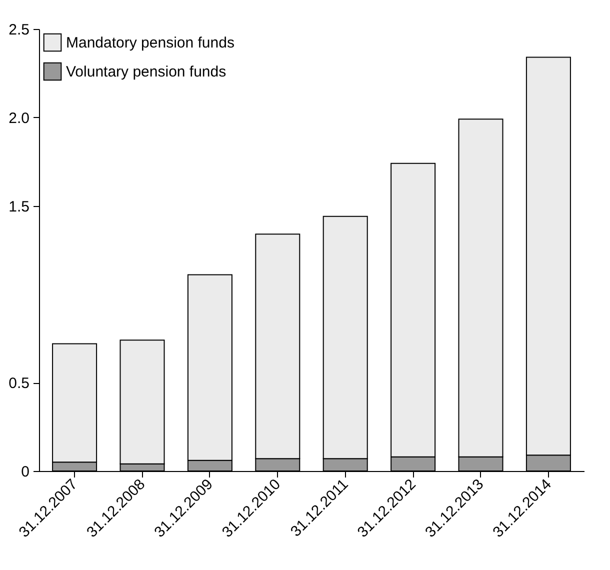 This screenshot has width=610, height=570. Describe the element at coordinates (19, 383) in the screenshot. I see `y-tick-label: 0.5` at that location.